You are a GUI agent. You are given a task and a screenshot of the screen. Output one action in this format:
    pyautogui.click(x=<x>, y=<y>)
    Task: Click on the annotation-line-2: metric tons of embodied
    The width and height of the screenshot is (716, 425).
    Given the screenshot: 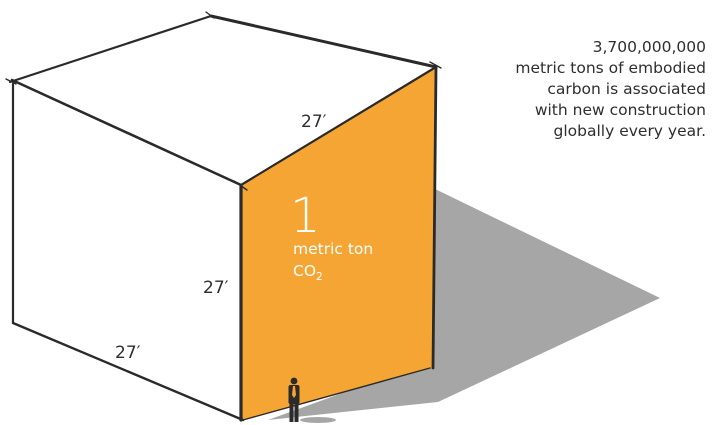 What is the action you would take?
    pyautogui.click(x=610, y=68)
    